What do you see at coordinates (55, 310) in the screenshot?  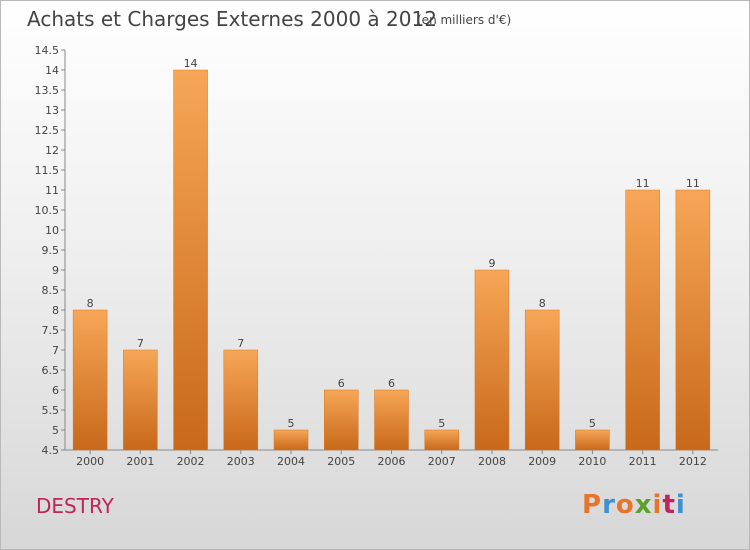 I see `y-tick-label: 8` at bounding box center [55, 310].